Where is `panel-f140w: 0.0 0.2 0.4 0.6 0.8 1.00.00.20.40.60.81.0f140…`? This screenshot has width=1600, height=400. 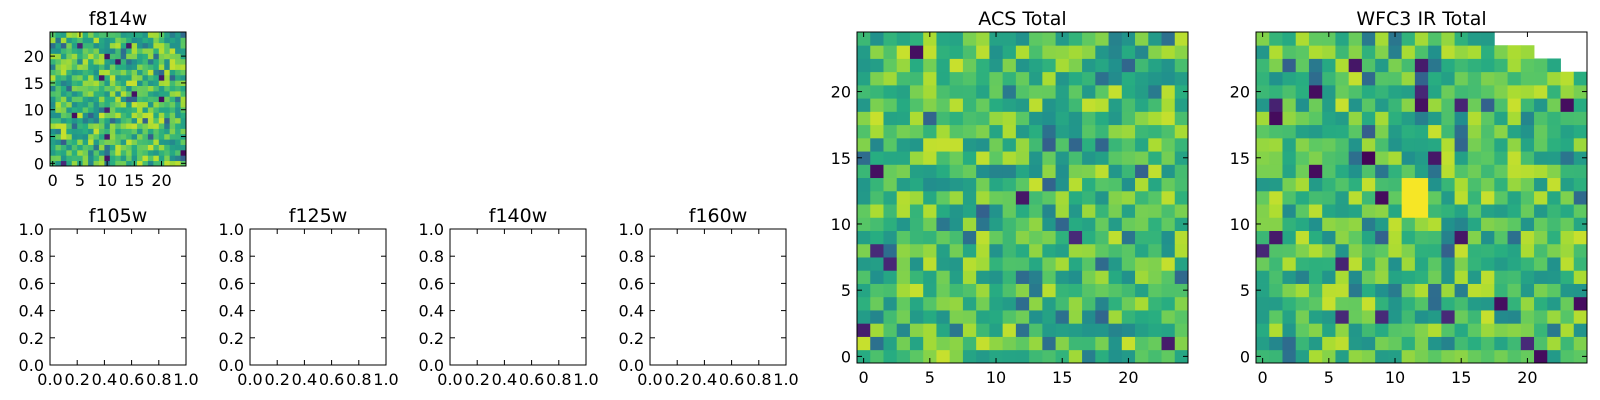 panel-f140w: 0.0 0.2 0.4 0.6 0.8 1.00.00.20.40.60.81.0f140… is located at coordinates (509, 297).